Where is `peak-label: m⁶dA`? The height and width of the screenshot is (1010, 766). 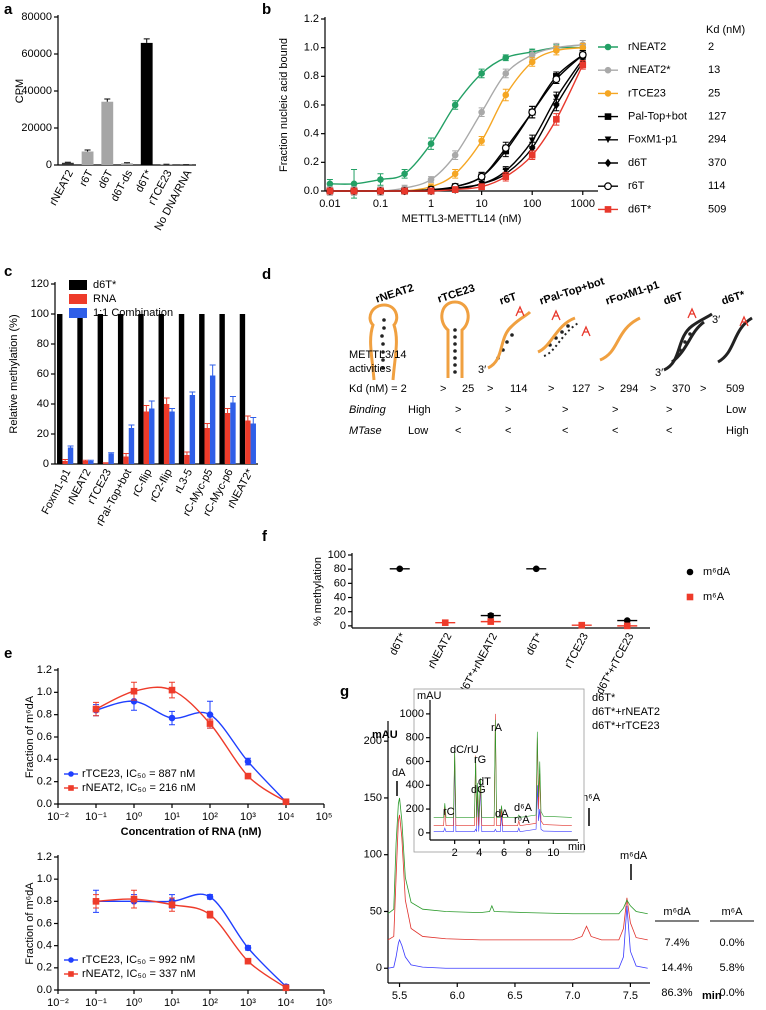
peak-label: m⁶dA is located at coordinates (634, 856).